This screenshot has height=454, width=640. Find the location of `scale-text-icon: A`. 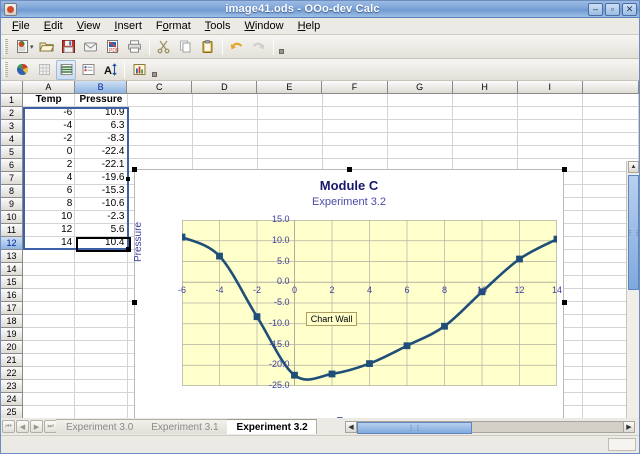

scale-text-icon: A is located at coordinates (110, 70).